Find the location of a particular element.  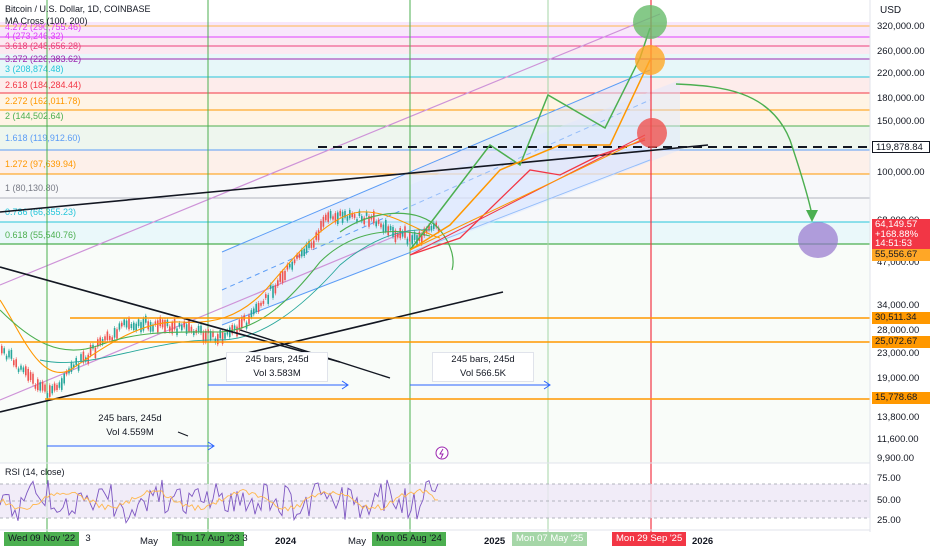

lightning-icon is located at coordinates (442, 453).